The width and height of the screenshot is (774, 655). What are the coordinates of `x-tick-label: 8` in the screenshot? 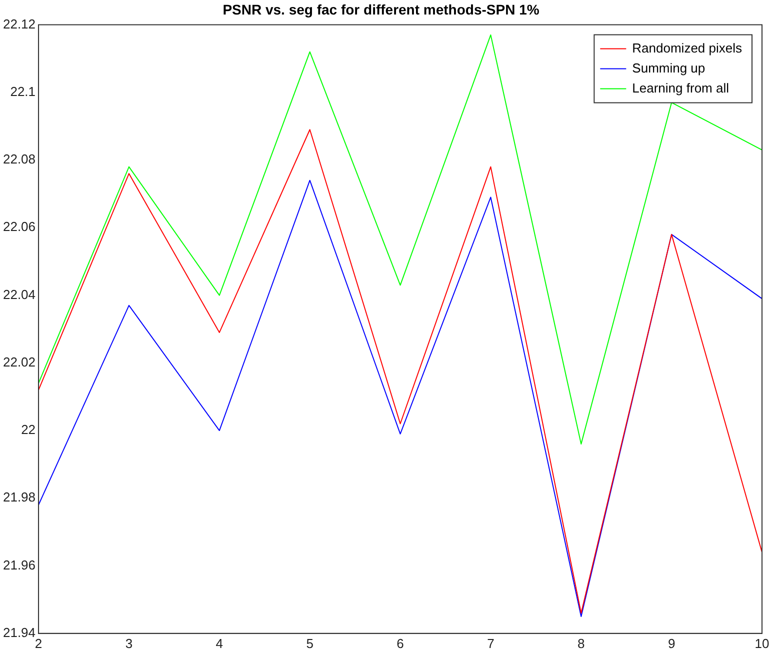 It's located at (581, 643).